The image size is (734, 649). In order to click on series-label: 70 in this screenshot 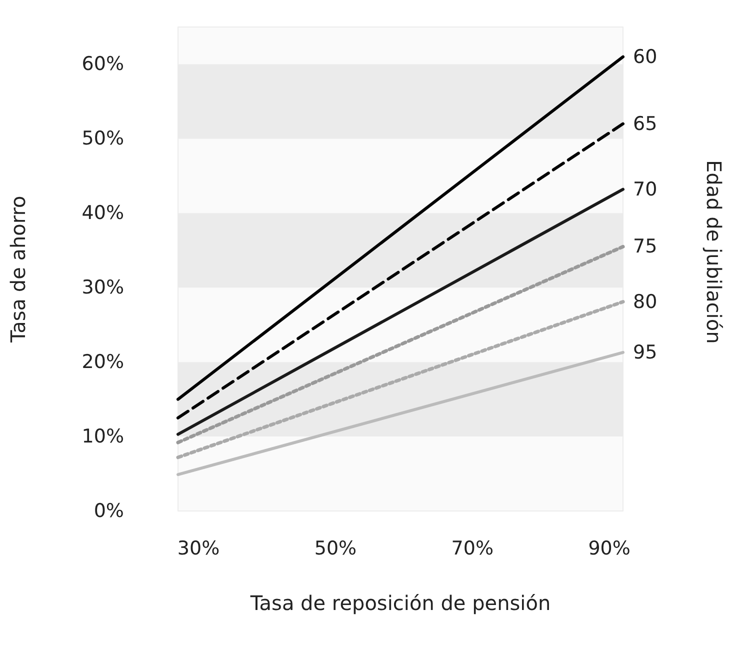, I will do `click(645, 189)`.